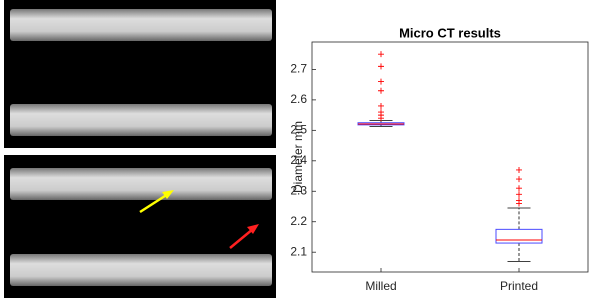 Image resolution: width=598 pixels, height=308 pixels. I want to click on chart-title: Micro CT results, so click(450, 32).